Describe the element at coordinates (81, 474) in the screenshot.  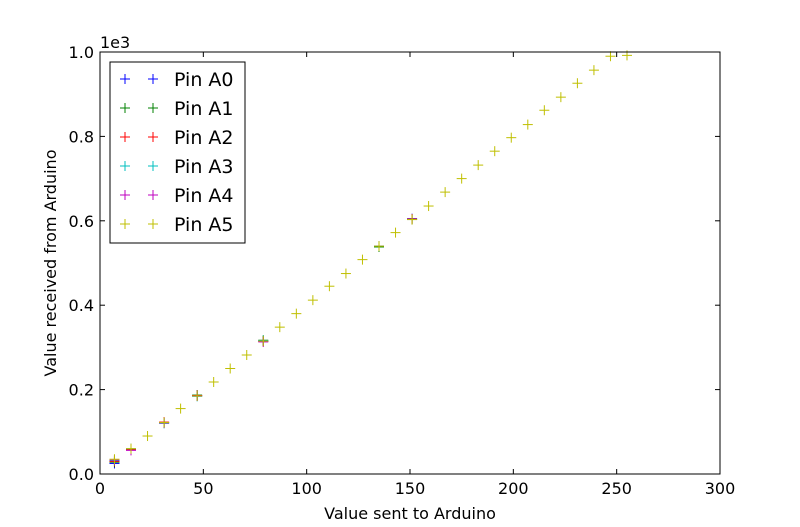
I see `y-tick-label: 0.0` at that location.